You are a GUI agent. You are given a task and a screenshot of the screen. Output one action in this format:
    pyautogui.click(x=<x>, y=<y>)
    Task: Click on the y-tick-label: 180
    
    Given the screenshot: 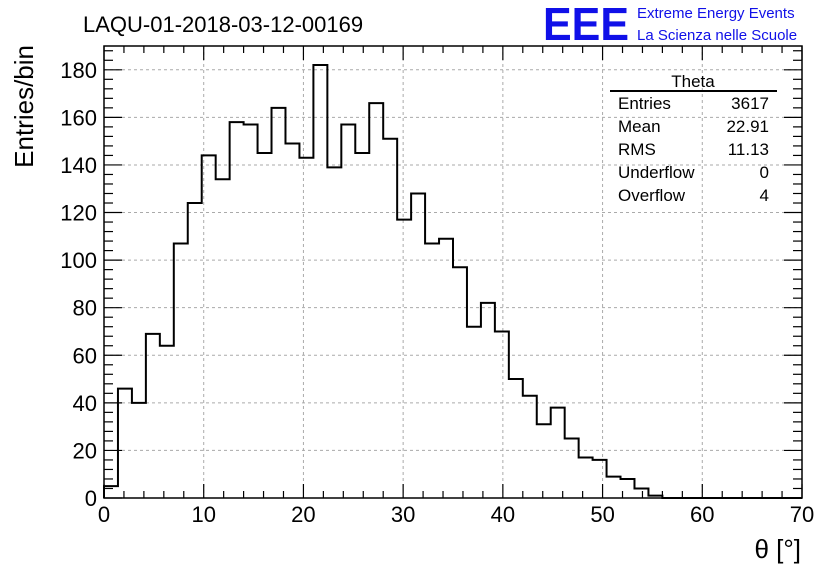 What is the action you would take?
    pyautogui.click(x=78, y=70)
    